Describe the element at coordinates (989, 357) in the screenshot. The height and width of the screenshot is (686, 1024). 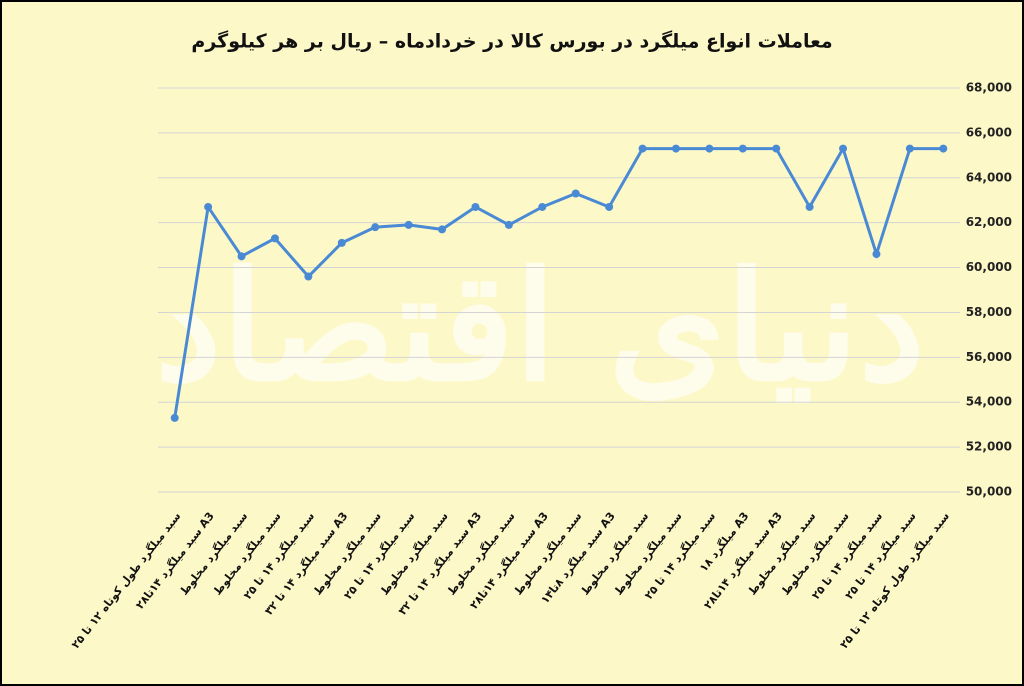
I see `y-tick-label: 56,000` at that location.